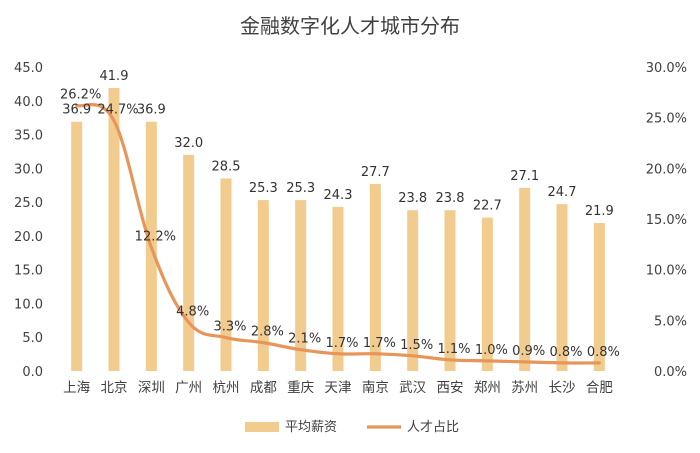 The image size is (700, 453). Describe the element at coordinates (28, 220) in the screenshot. I see `left-axis: 0.0 5.0 10.0 15.0 20.0 25.0 30.0 35.0 40.0 45.0` at that location.